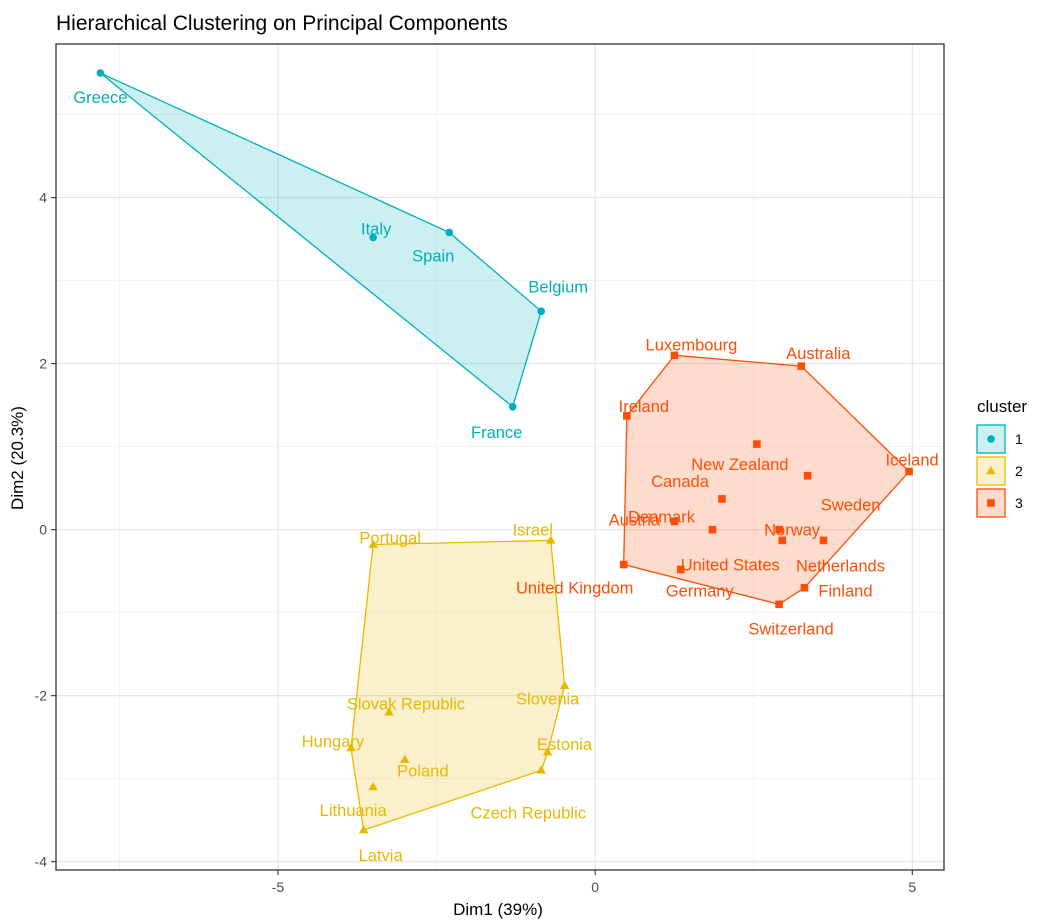 Image resolution: width=1042 pixels, height=921 pixels. I want to click on point-new-zealand, so click(757, 444).